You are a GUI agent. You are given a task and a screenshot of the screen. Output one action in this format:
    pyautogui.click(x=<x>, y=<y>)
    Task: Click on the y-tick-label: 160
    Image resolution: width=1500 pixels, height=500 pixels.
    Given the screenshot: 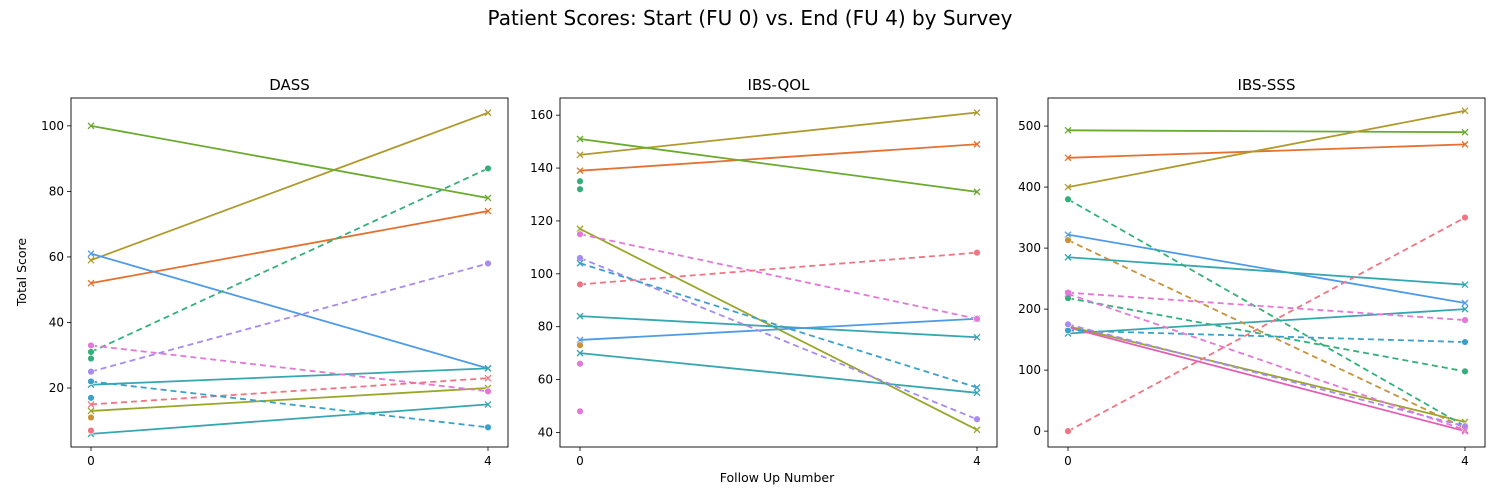 What is the action you would take?
    pyautogui.click(x=541, y=115)
    